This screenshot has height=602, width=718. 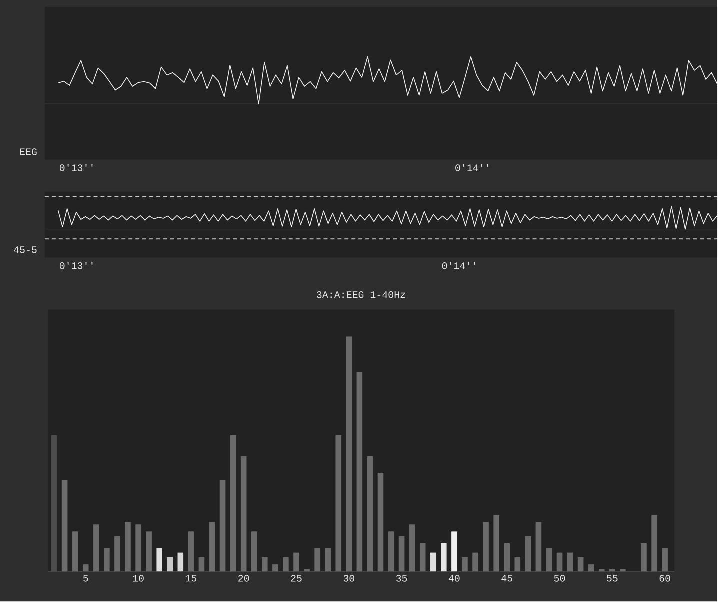 I want to click on x-tick-label: 40, so click(x=454, y=578).